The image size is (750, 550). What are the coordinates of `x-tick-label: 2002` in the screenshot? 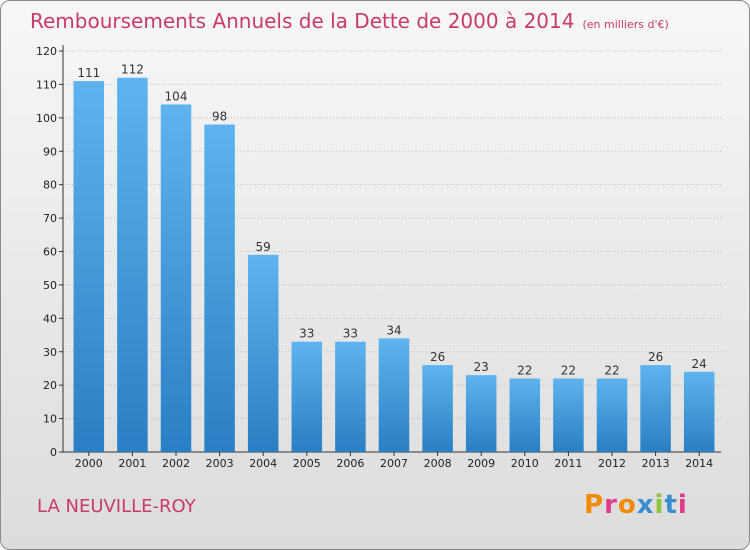 It's located at (176, 463).